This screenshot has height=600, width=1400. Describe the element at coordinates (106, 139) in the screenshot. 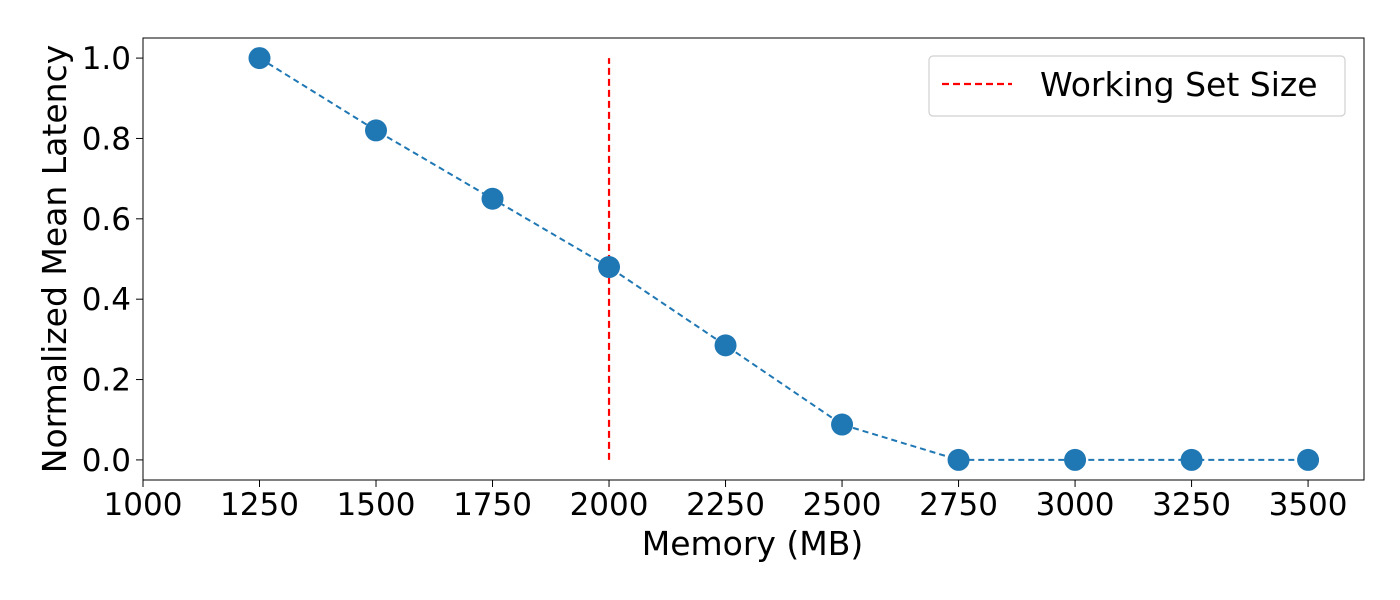

I see `y-tick-label-0.8: 0.8` at that location.